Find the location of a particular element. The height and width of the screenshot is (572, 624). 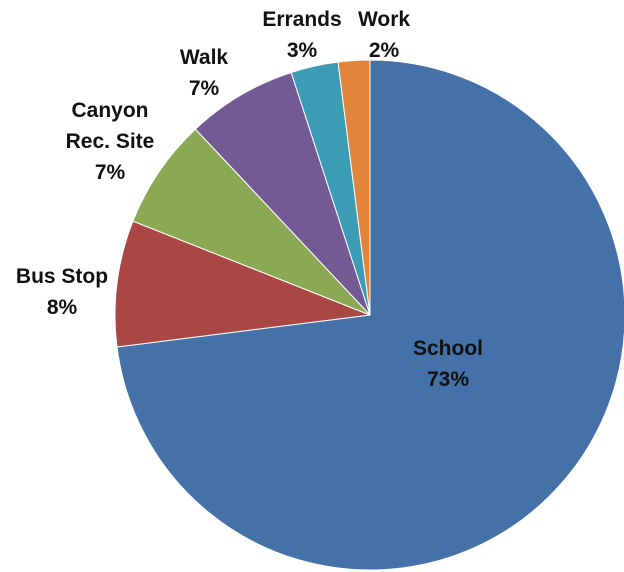

label-school-value: 73% is located at coordinates (448, 379).